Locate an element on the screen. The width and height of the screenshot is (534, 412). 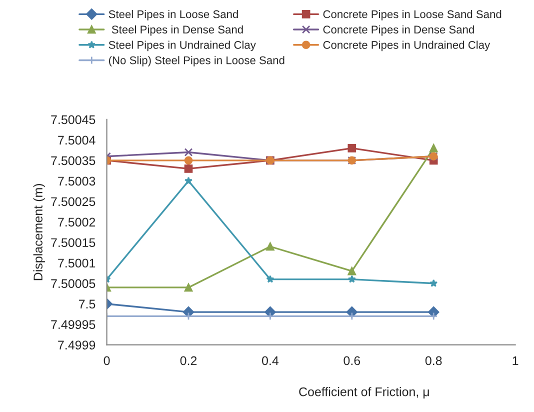
y-tick-label: 7.5 is located at coordinates (87, 304).